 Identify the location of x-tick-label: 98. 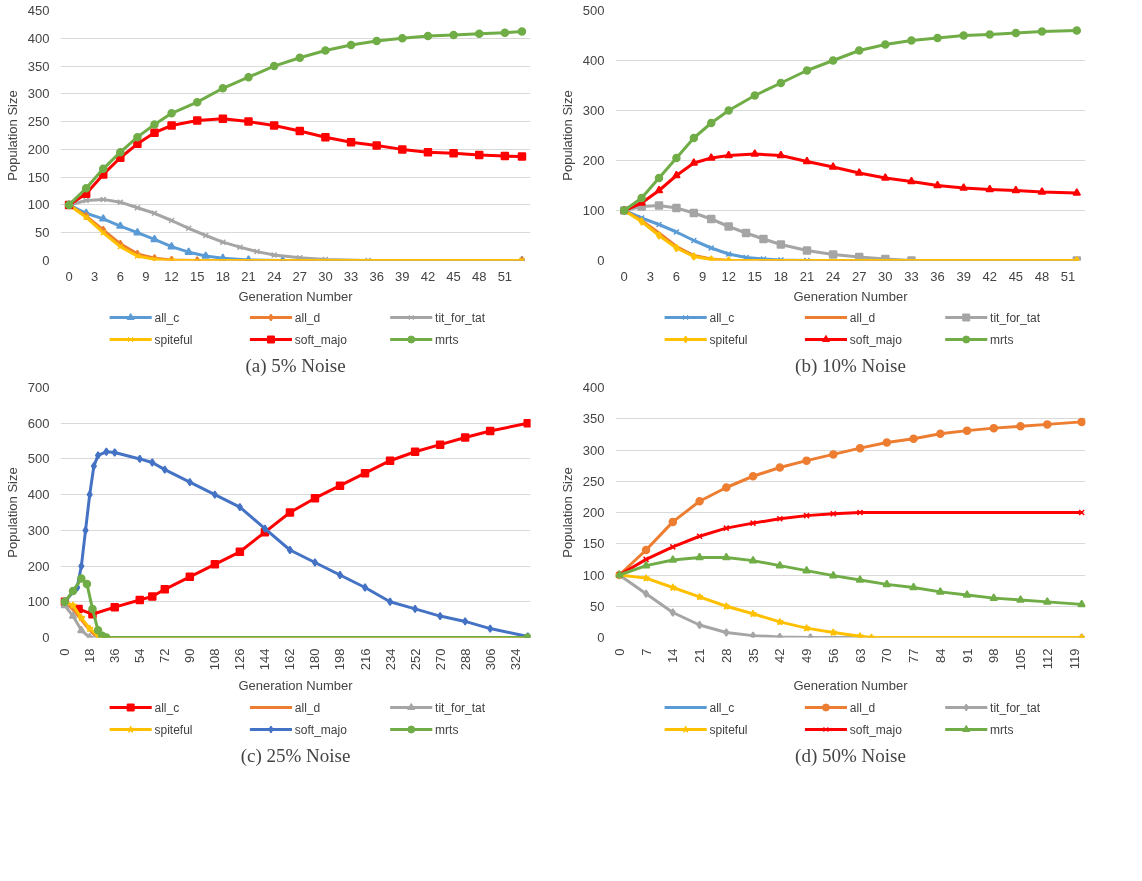
(994, 655).